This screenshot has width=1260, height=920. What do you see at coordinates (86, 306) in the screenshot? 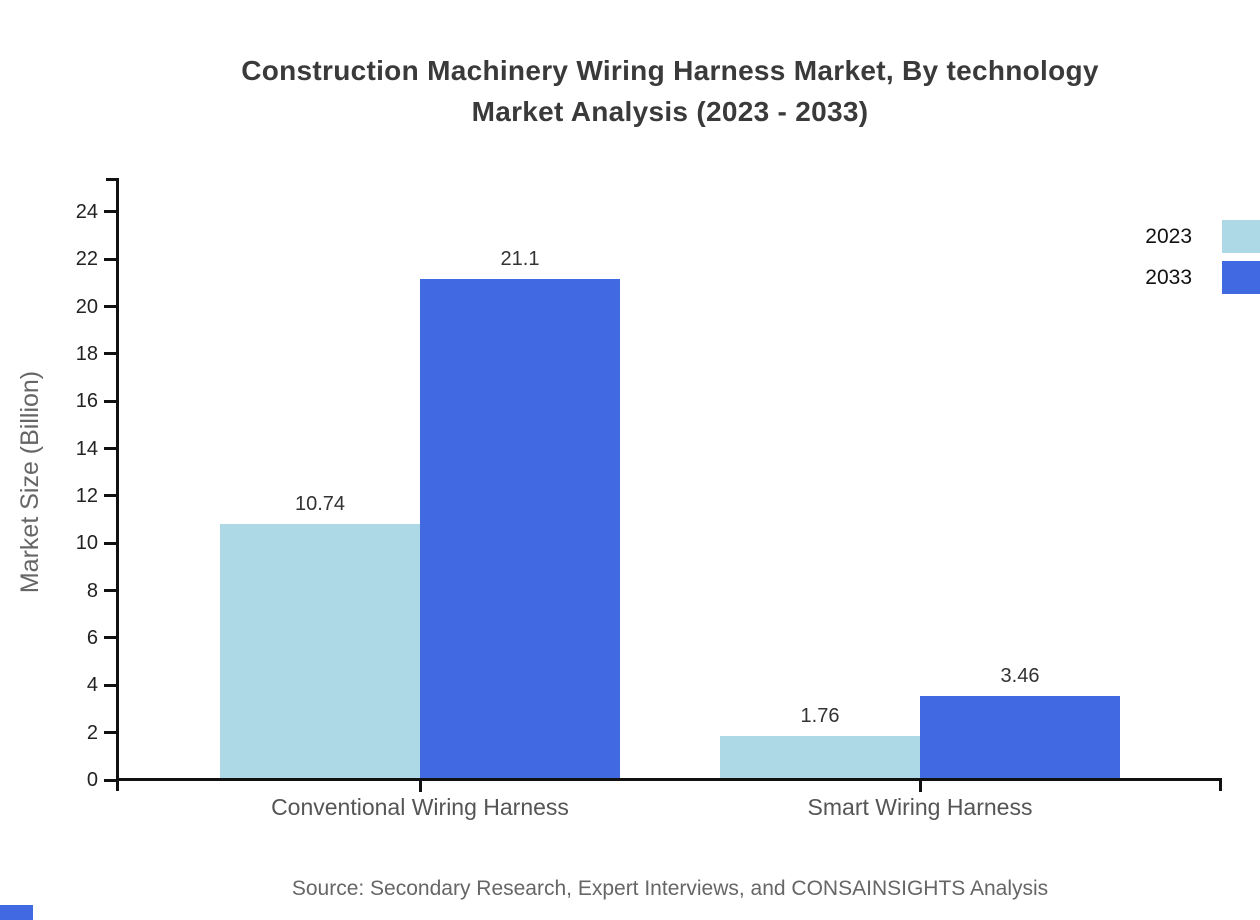
I see `y-tick-label: 20` at bounding box center [86, 306].